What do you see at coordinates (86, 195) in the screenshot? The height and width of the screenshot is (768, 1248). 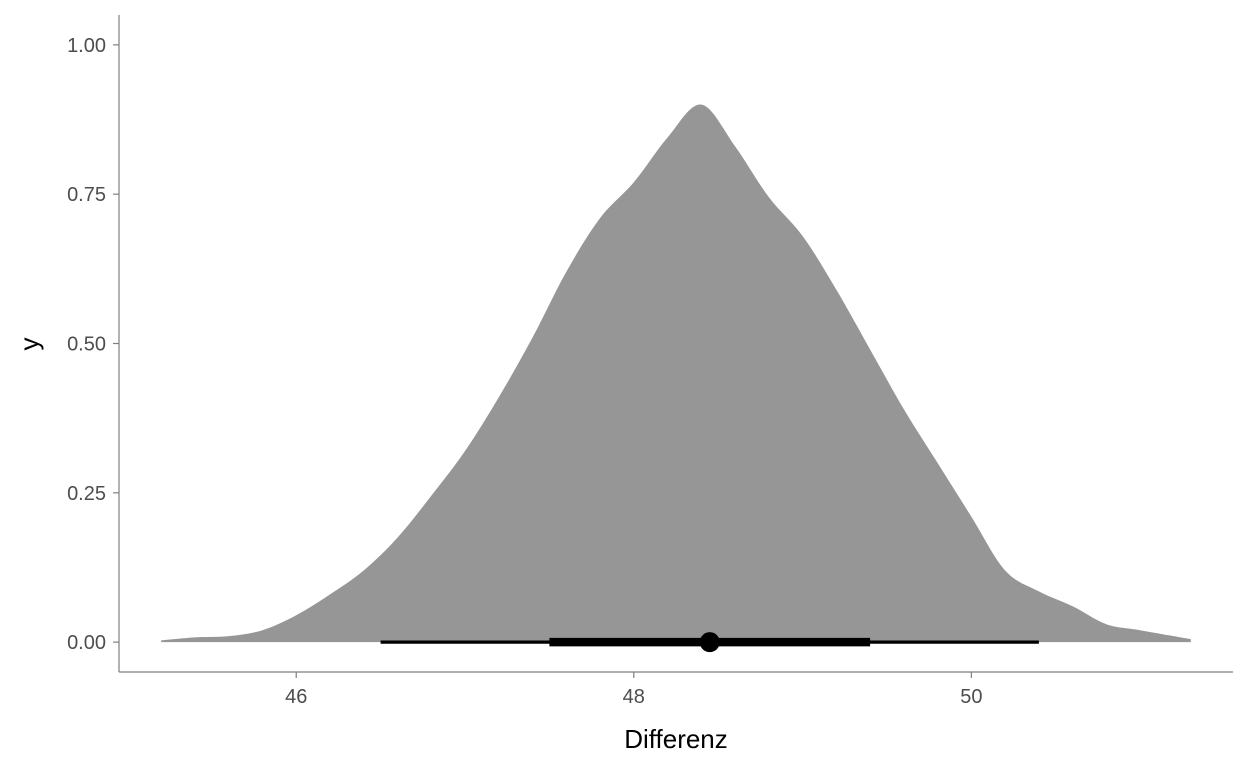 I see `y-tick-label: 0.75` at bounding box center [86, 195].